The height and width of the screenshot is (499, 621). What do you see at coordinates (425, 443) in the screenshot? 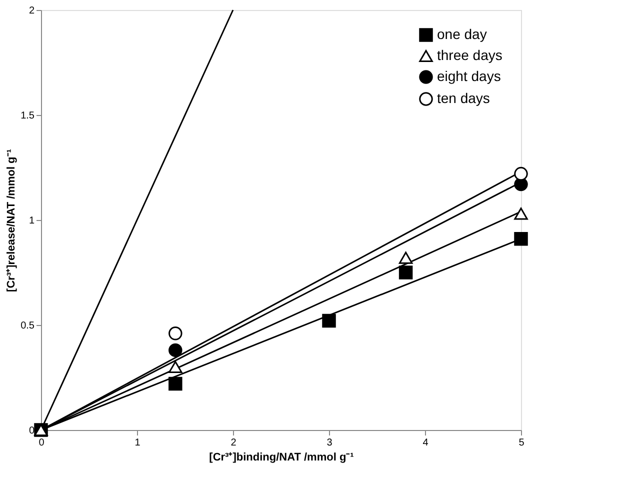
I see `x-tick-label: 4` at bounding box center [425, 443].